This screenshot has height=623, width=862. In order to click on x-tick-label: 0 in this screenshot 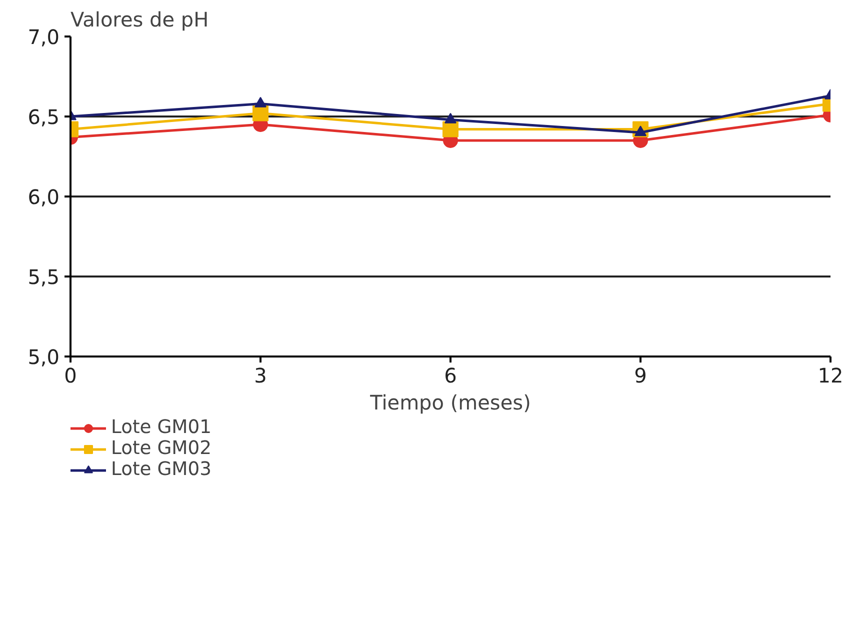, I will do `click(70, 376)`.